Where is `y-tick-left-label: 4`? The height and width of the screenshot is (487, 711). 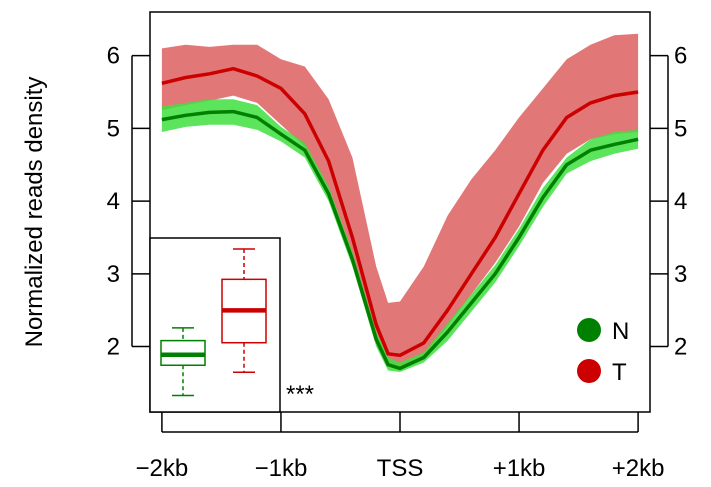 y-tick-left-label: 4 is located at coordinates (113, 201).